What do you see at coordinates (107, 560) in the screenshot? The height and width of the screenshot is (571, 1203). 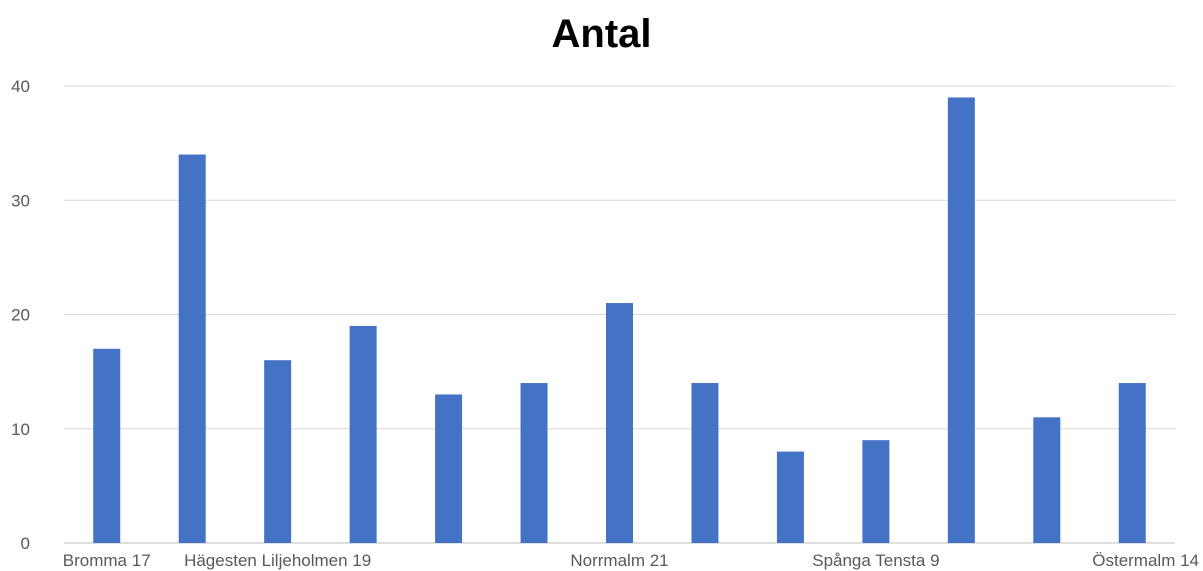 I see `x-category-label: Bromma 17` at bounding box center [107, 560].